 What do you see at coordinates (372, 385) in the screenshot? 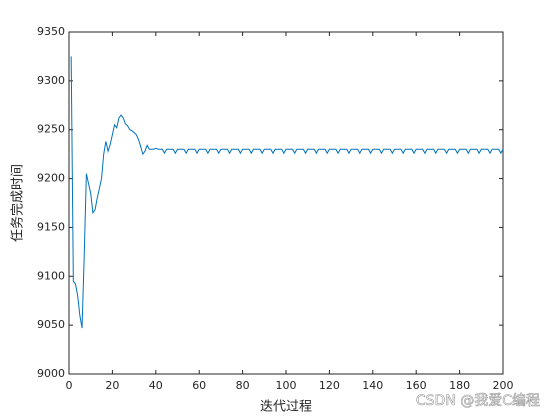
I see `x-tick-label: 140` at bounding box center [372, 385].